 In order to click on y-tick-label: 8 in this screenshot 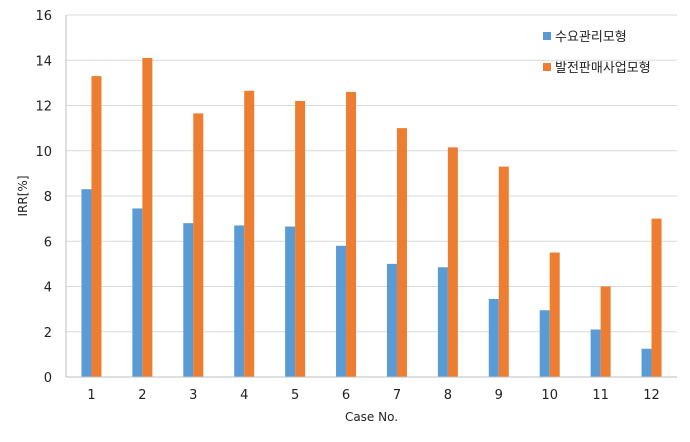, I will do `click(48, 197)`.